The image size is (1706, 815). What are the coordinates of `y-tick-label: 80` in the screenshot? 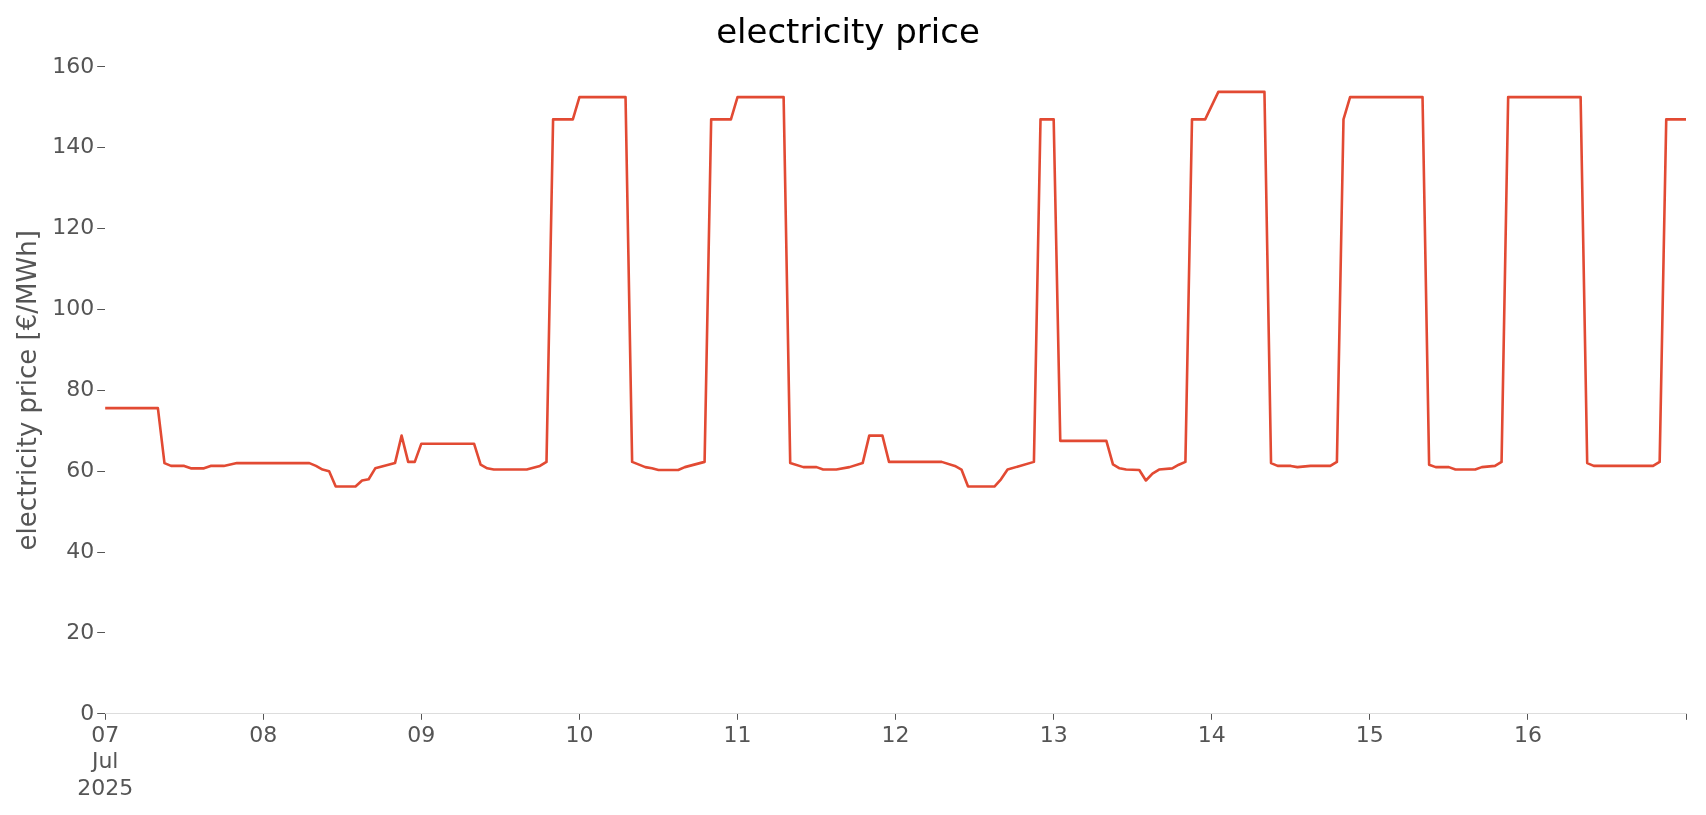 It's located at (80, 389).